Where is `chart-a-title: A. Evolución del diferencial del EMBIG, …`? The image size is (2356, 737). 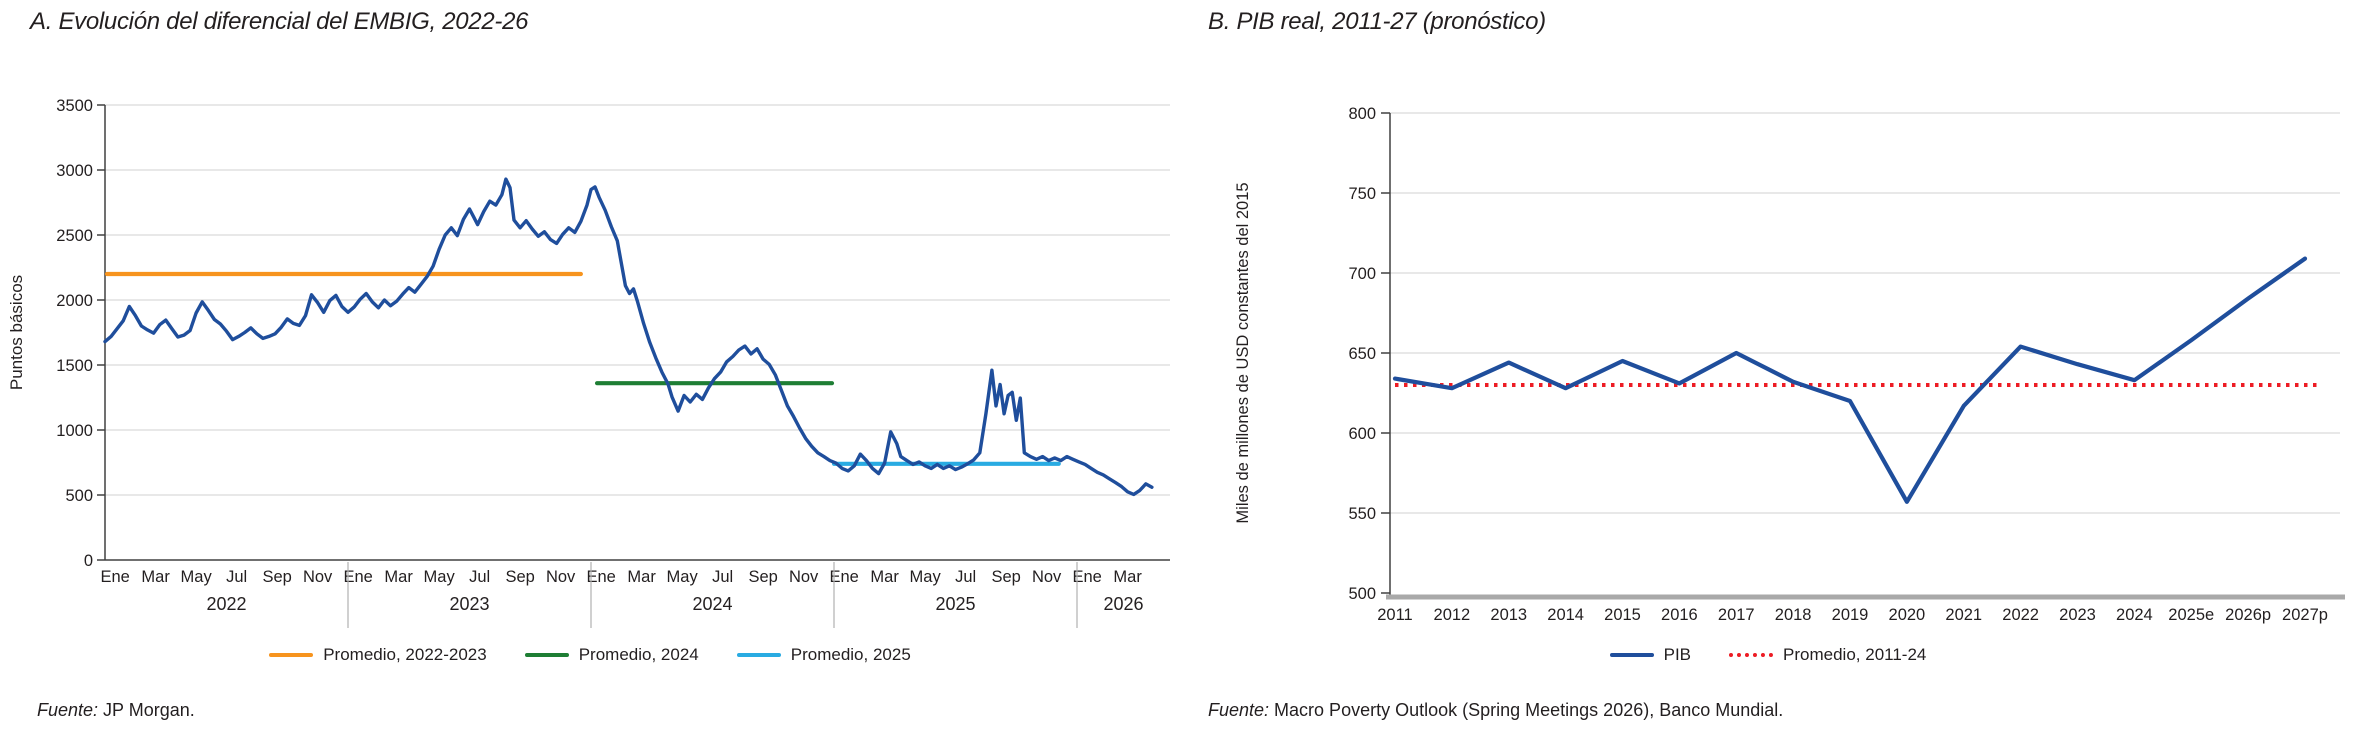
chart-a-title: A. Evolución del diferencial del EMBIG, … is located at coordinates (279, 21).